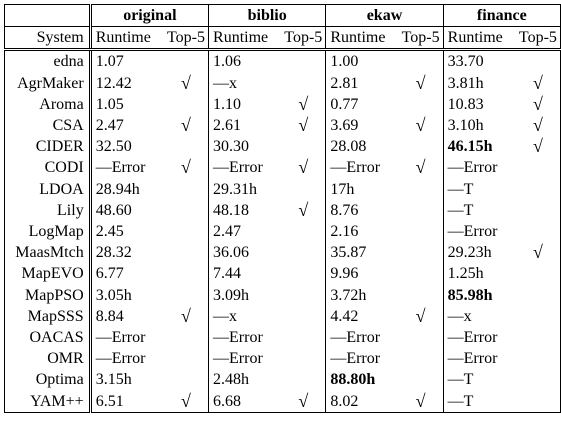 The height and width of the screenshot is (428, 561). Describe the element at coordinates (245, 295) in the screenshot. I see `runtime-cell: 3.09h` at that location.